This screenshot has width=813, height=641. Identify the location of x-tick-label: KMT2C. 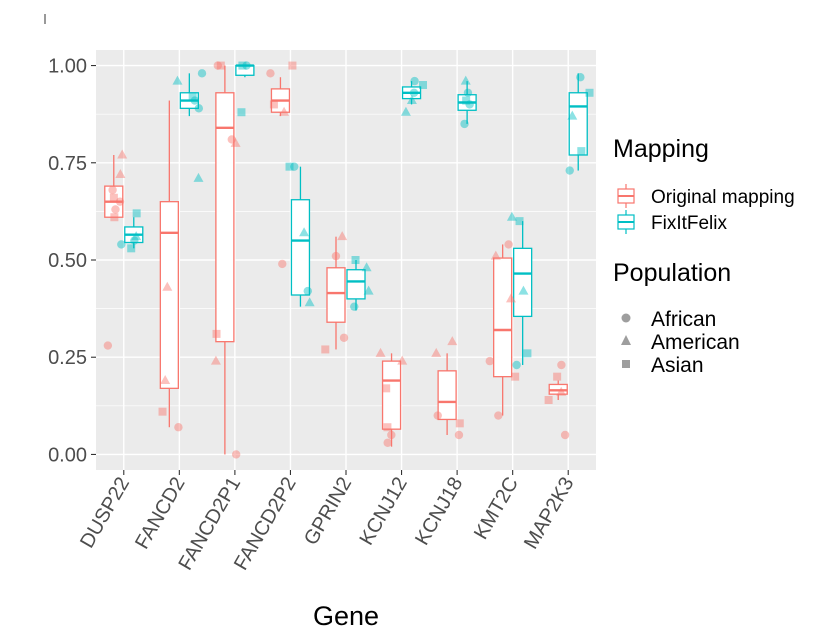
(496, 509).